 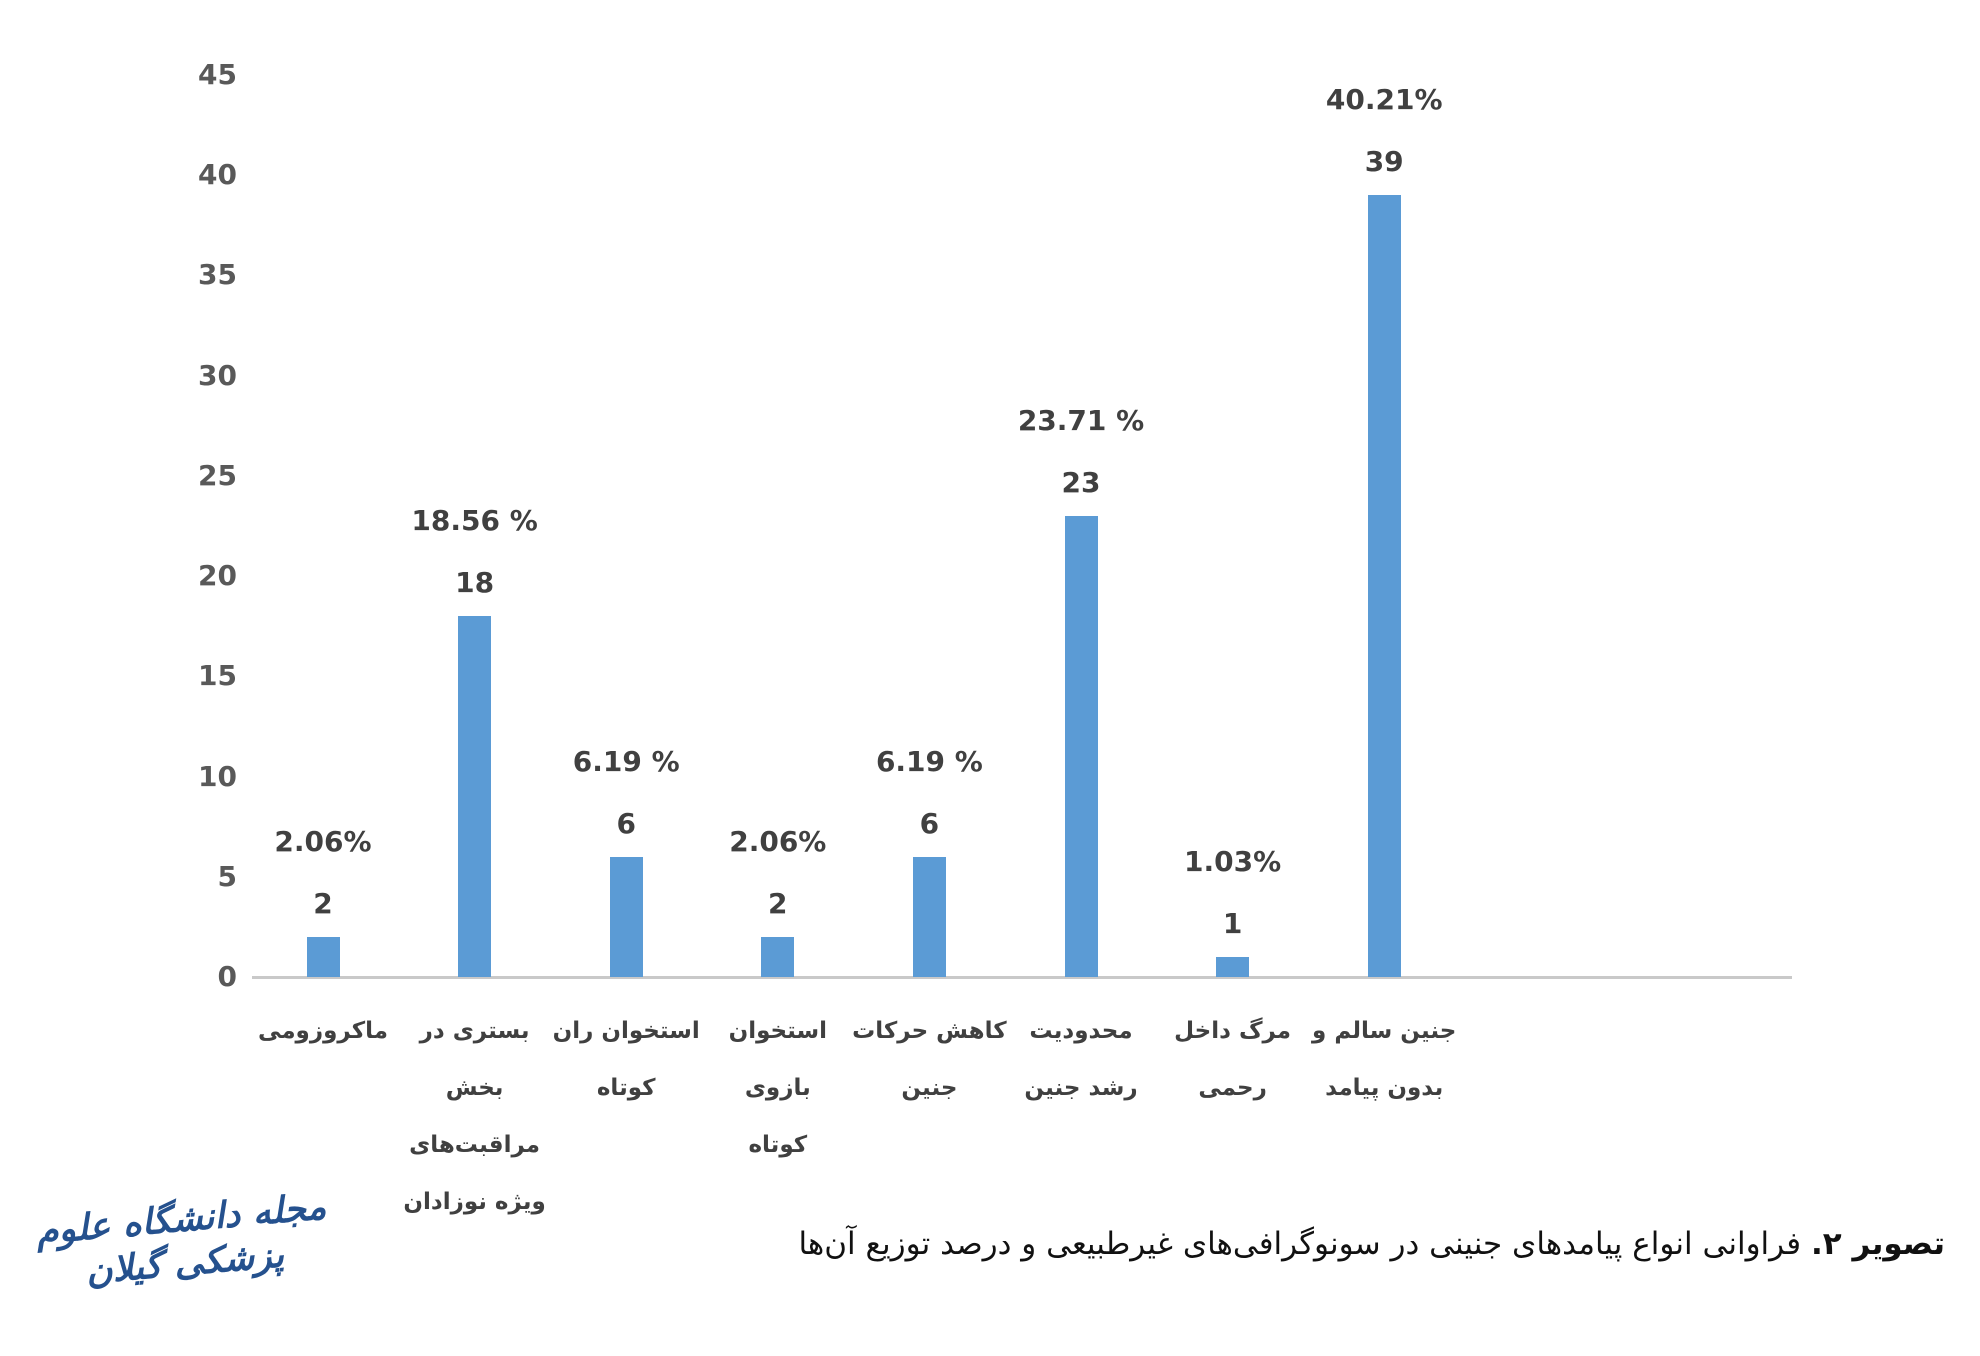 What do you see at coordinates (1384, 100) in the screenshot?
I see `bar-percent-label: 40.21%` at bounding box center [1384, 100].